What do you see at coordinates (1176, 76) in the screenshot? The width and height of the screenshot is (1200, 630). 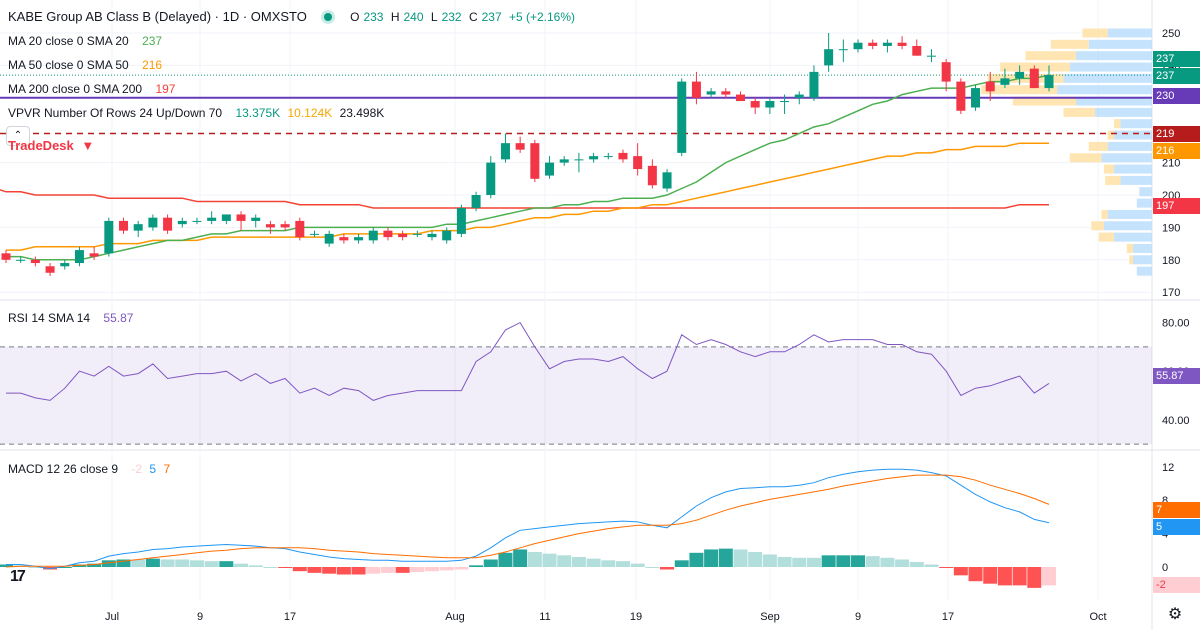 I see `price-label-last: 237` at bounding box center [1176, 76].